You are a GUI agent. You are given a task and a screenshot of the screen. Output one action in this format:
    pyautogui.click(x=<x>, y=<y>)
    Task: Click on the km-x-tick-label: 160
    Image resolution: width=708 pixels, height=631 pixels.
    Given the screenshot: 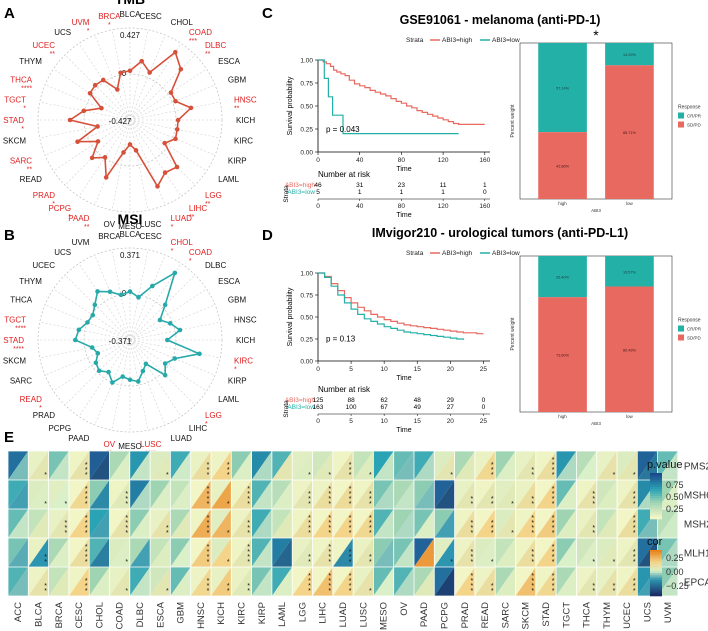 What is the action you would take?
    pyautogui.click(x=484, y=160)
    